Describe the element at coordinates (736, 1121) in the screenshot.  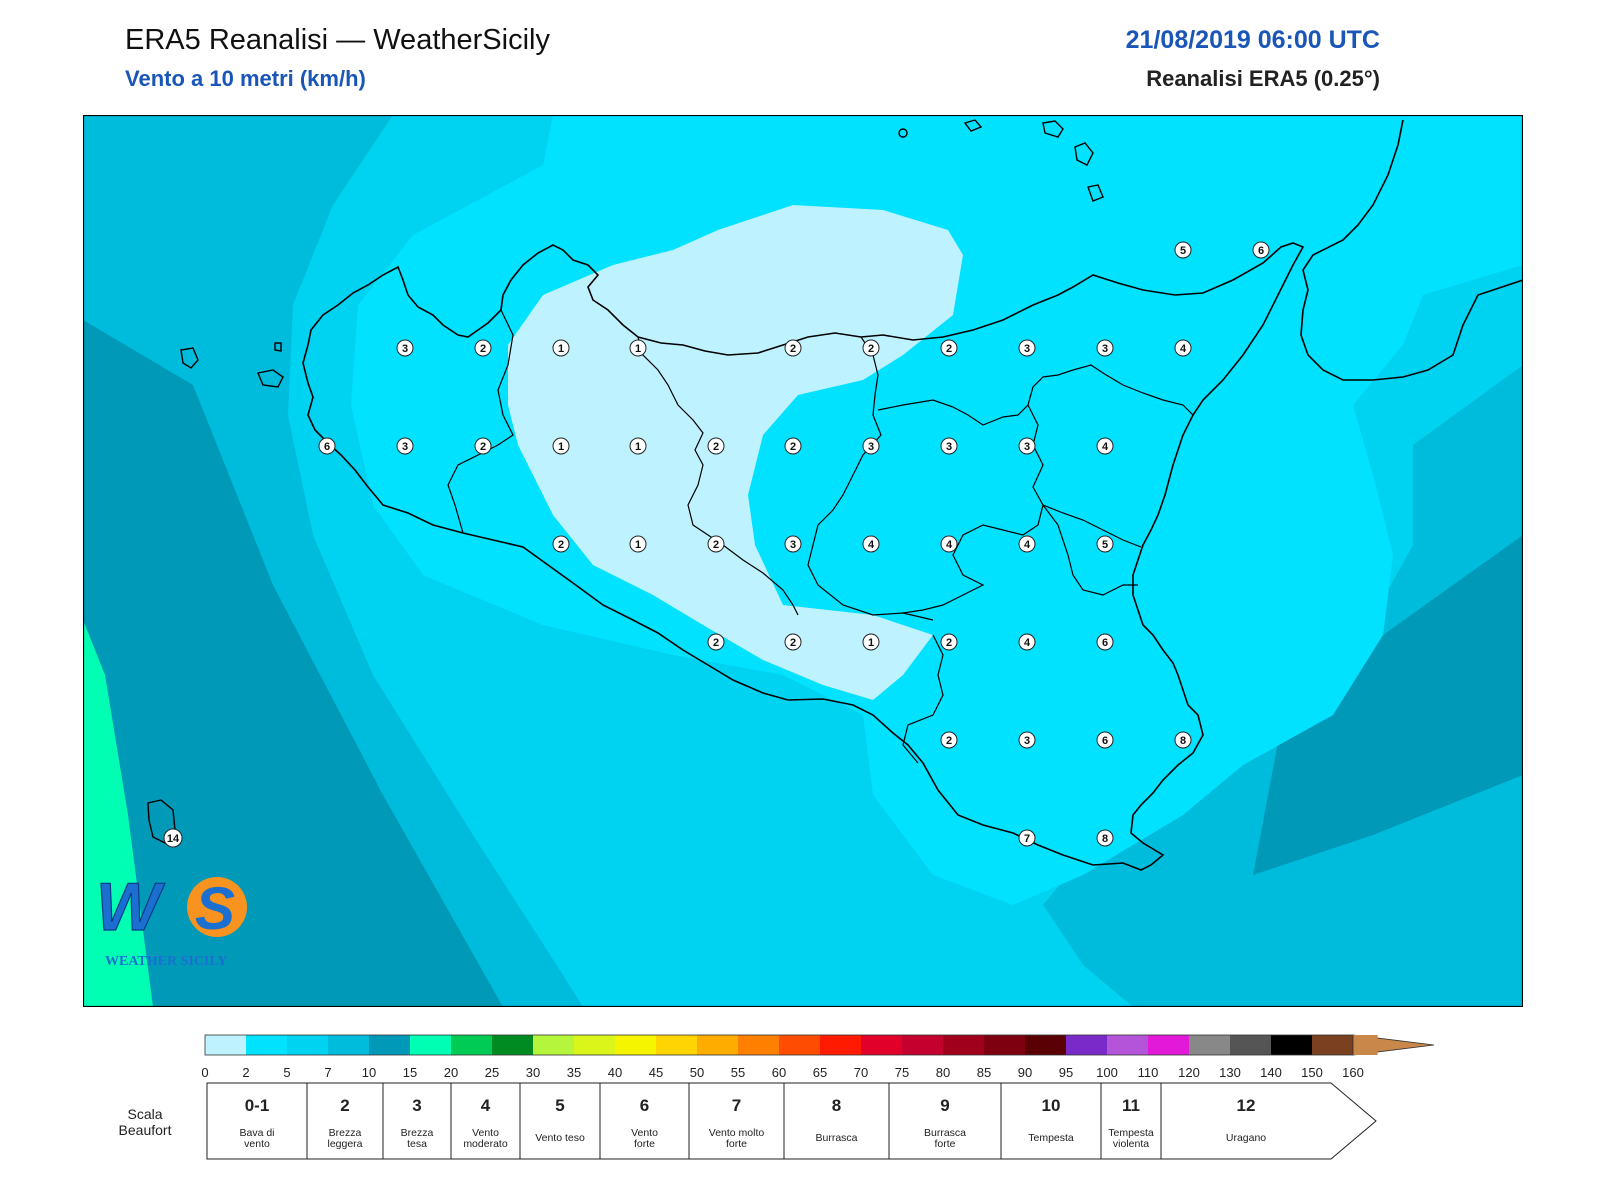
I see `beaufort-class: 7 Vento molto forte` at that location.